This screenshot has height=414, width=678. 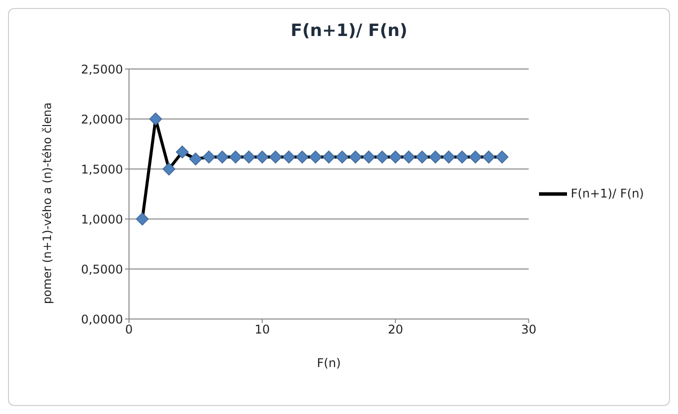 I want to click on y-tick-label: 0,0000, so click(x=102, y=319).